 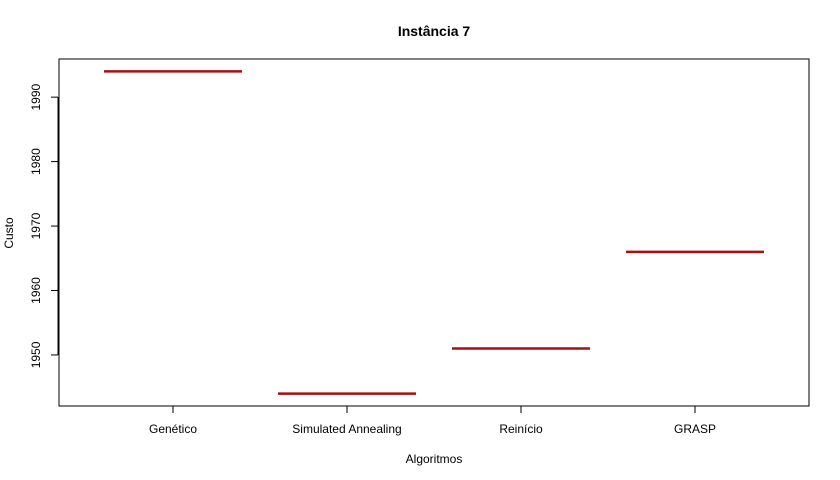 What do you see at coordinates (36, 161) in the screenshot?
I see `y-tick-label: 1980` at bounding box center [36, 161].